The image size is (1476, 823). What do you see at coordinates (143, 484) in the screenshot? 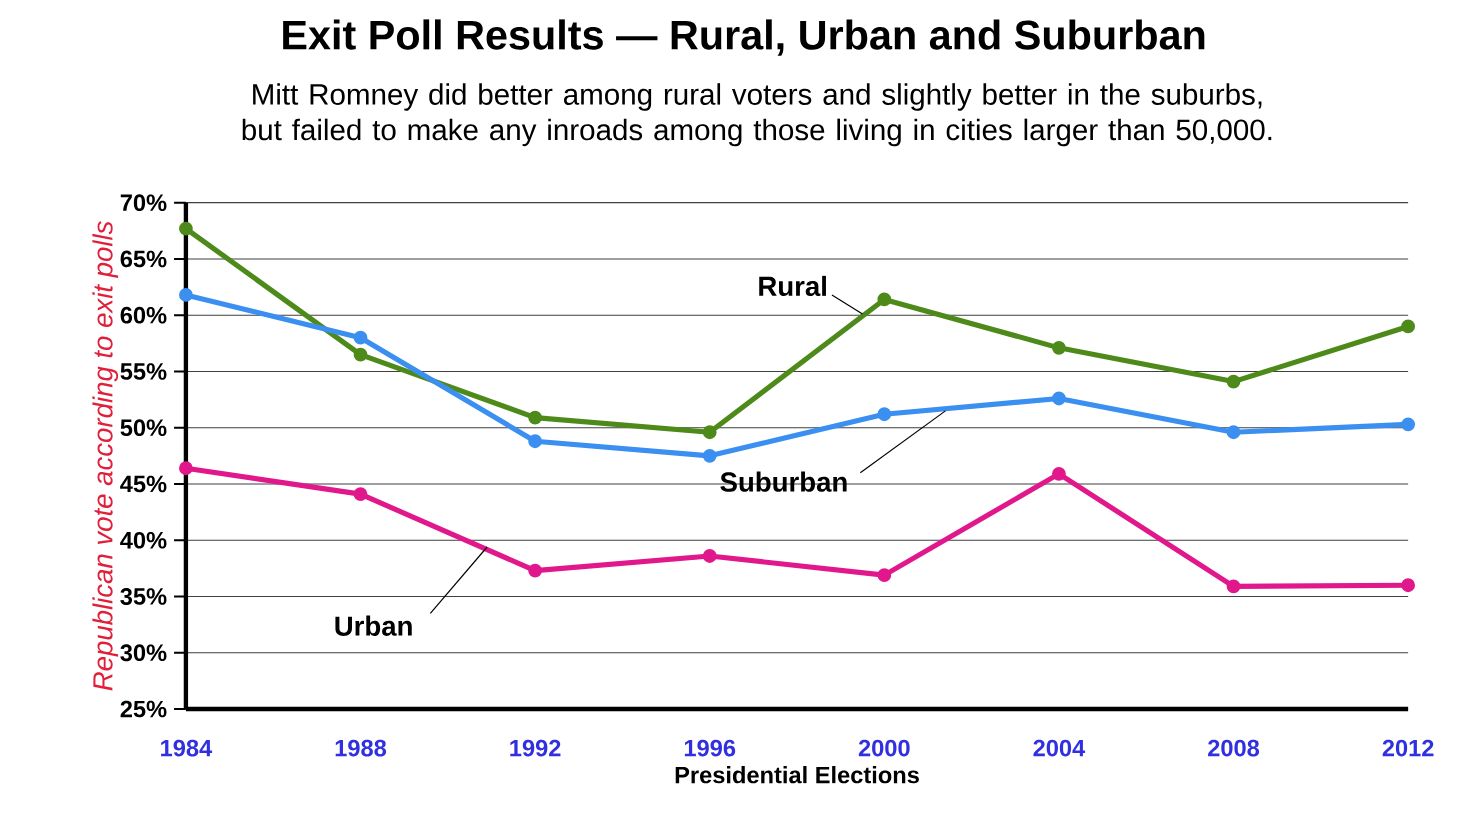
I see `y-tick-label: 45%` at bounding box center [143, 484].